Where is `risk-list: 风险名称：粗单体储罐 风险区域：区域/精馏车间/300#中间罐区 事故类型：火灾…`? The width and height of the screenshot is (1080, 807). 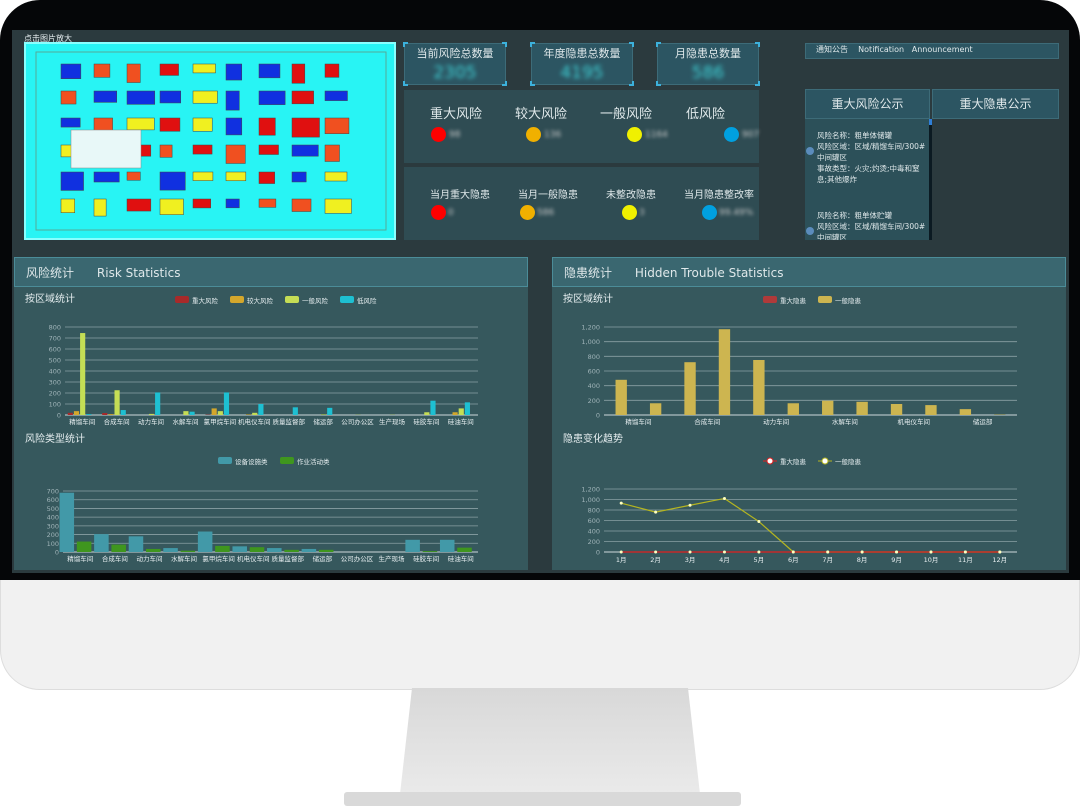
risk-list: 风险名称：粗单体储罐 风险区域：区域/精馏车间/300#中间罐区 事故类型：火灾… is located at coordinates (867, 179).